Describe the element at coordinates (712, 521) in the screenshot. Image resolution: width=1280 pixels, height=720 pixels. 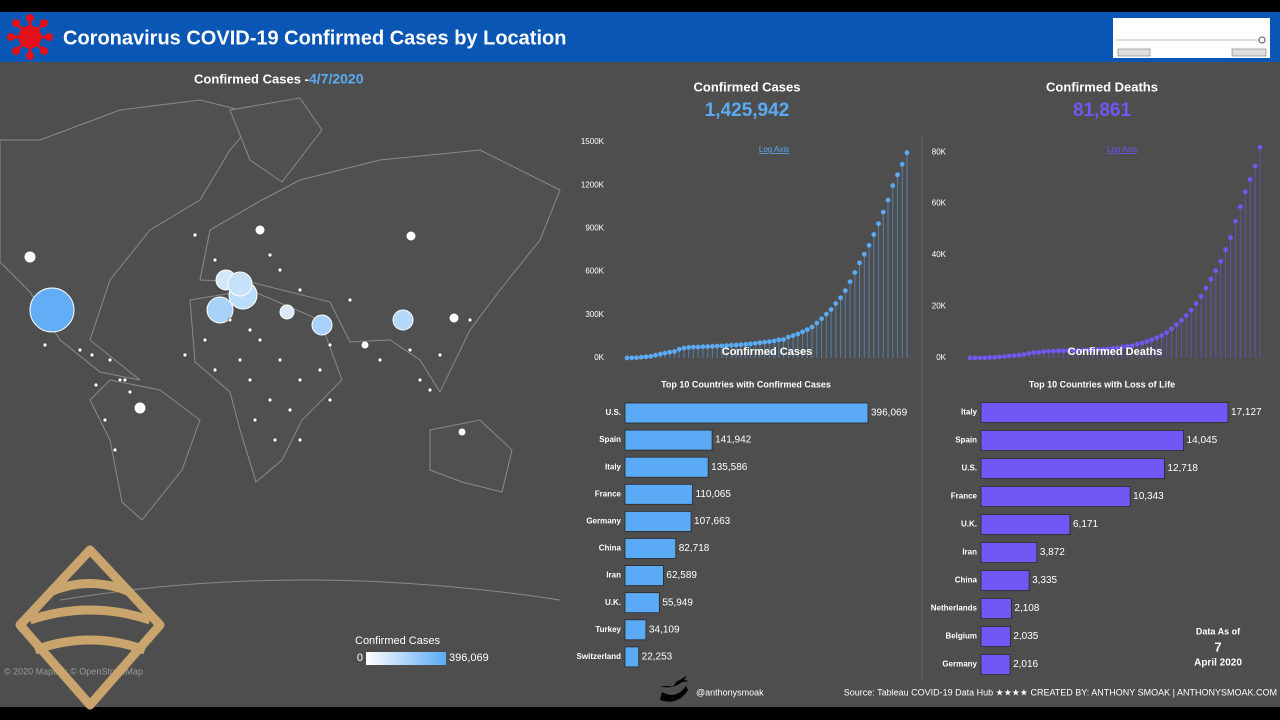
I see `value-label: 107,663` at that location.